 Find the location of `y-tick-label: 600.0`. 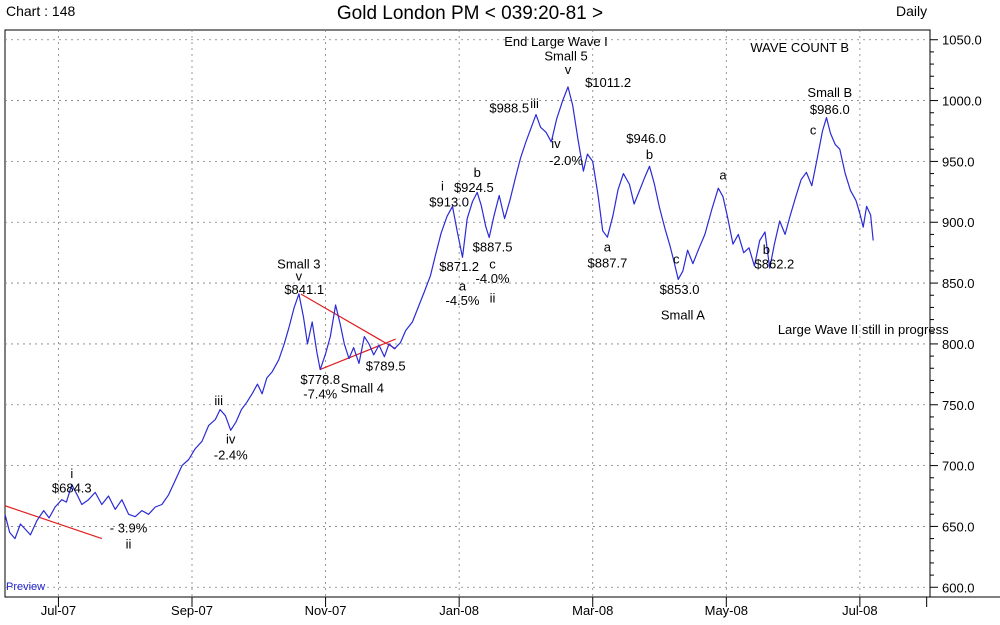

y-tick-label: 600.0 is located at coordinates (958, 587).